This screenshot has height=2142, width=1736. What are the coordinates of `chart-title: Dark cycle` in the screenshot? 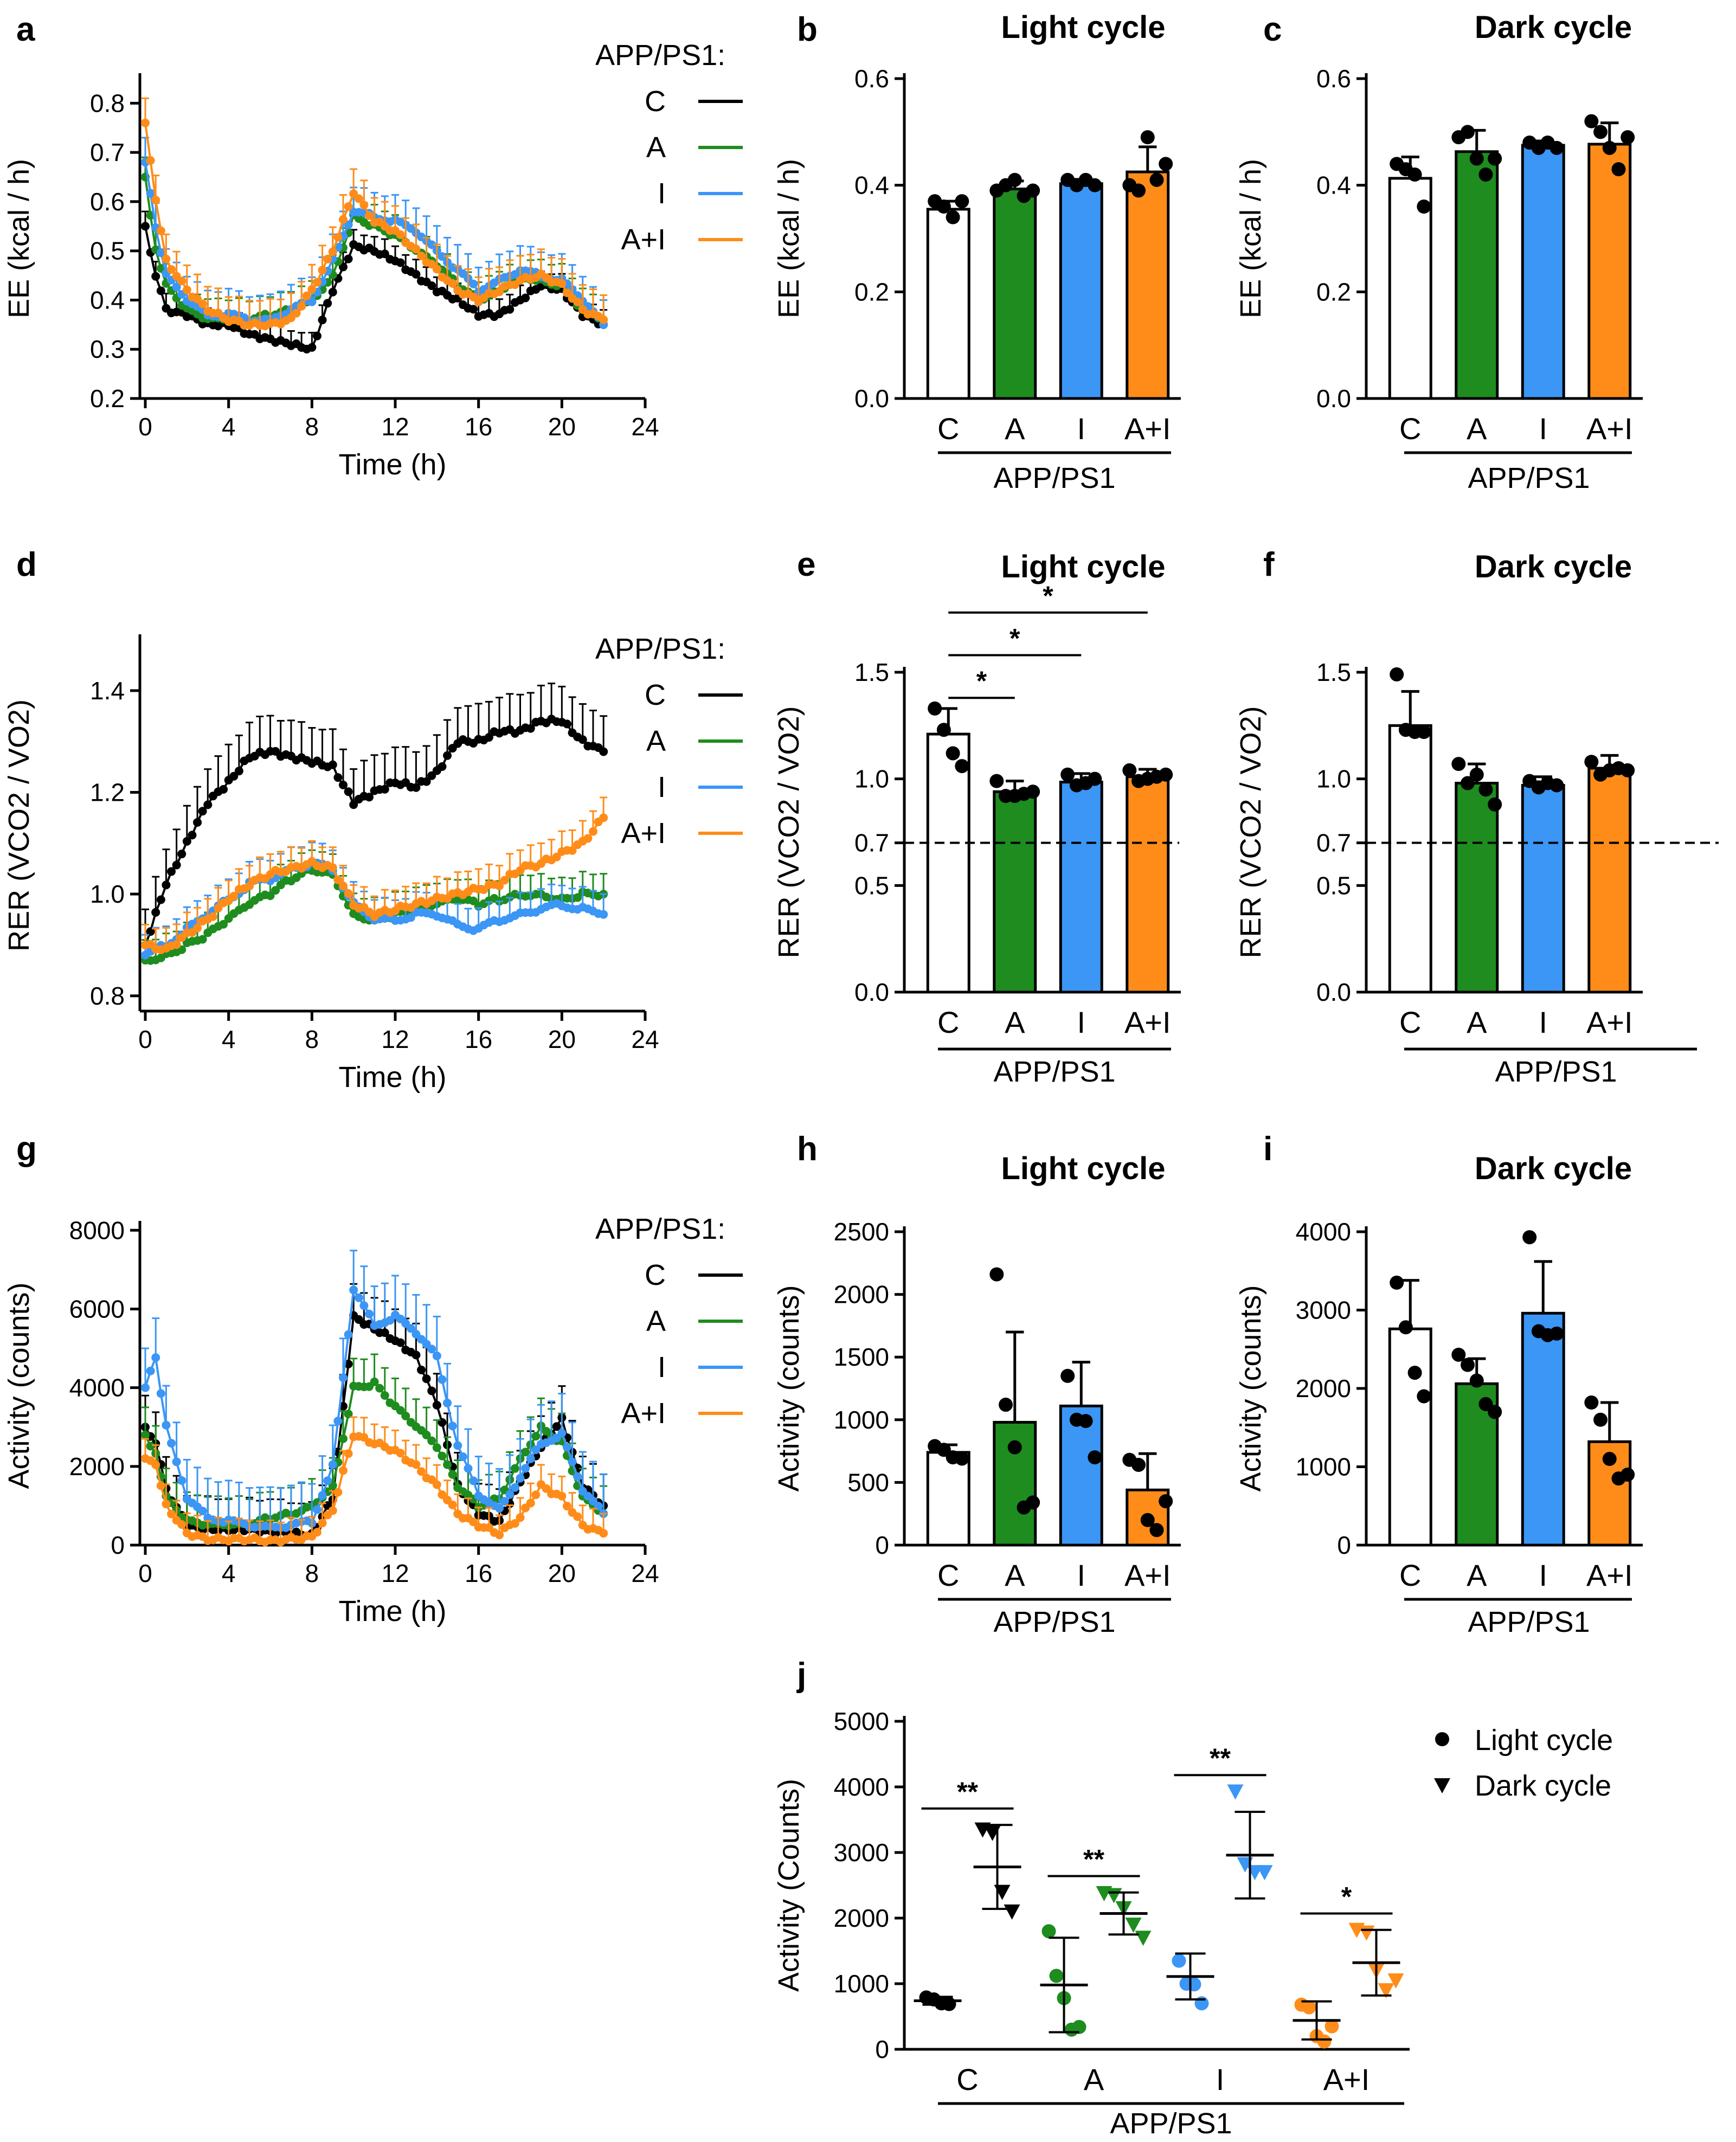 It's located at (1553, 28).